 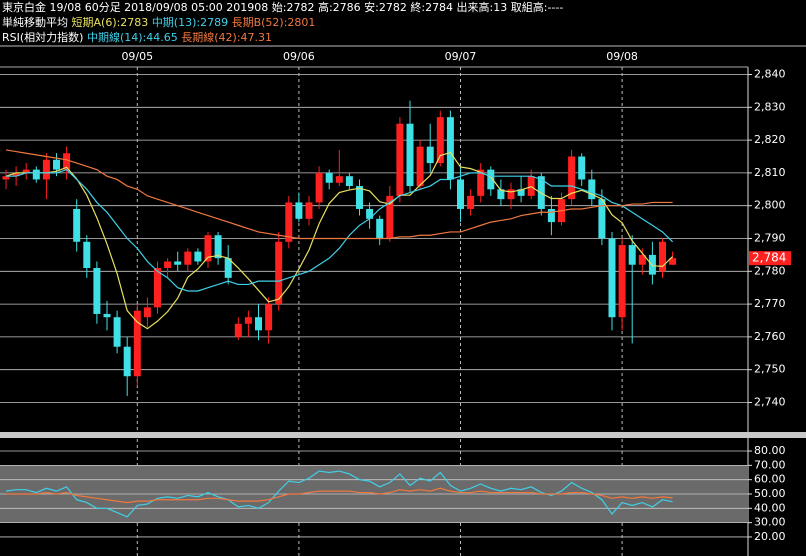 What do you see at coordinates (403, 435) in the screenshot?
I see `panel-separator` at bounding box center [403, 435].